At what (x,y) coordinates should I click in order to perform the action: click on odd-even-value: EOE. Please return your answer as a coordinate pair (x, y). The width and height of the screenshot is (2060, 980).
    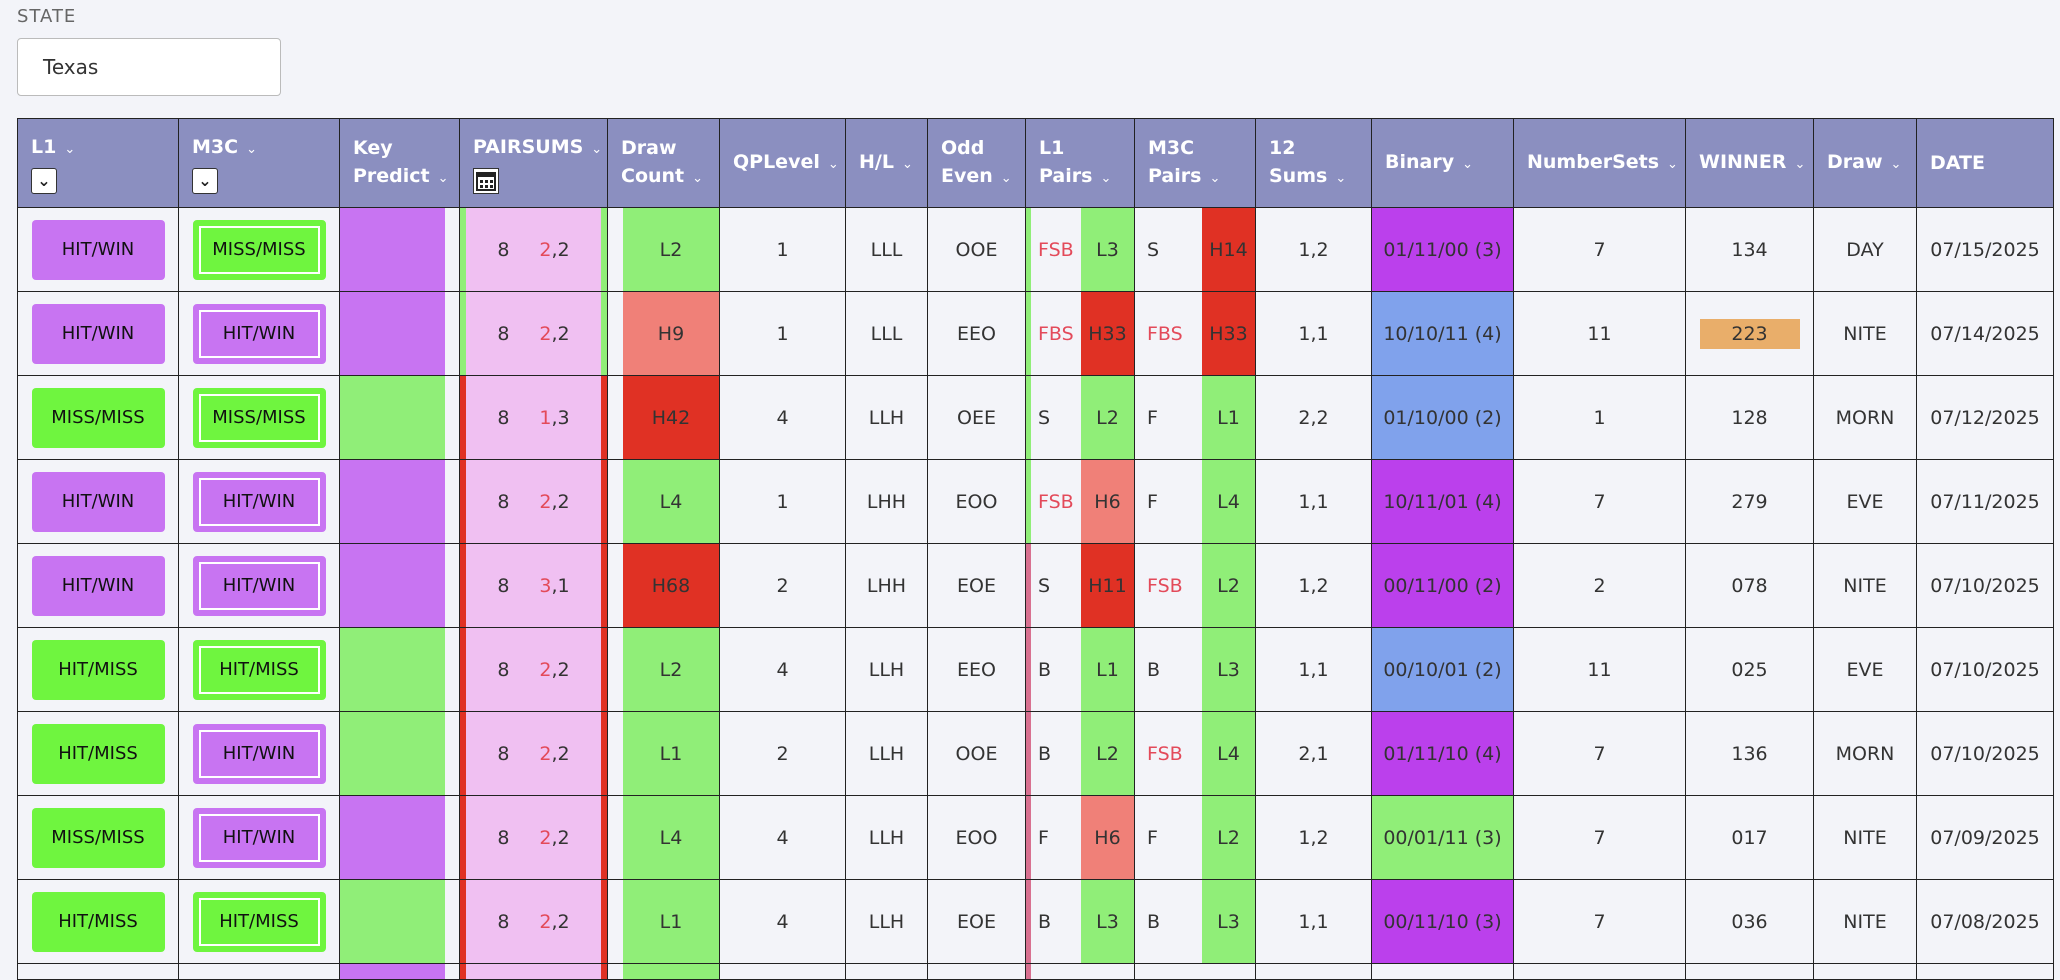
    Looking at the image, I should click on (976, 921).